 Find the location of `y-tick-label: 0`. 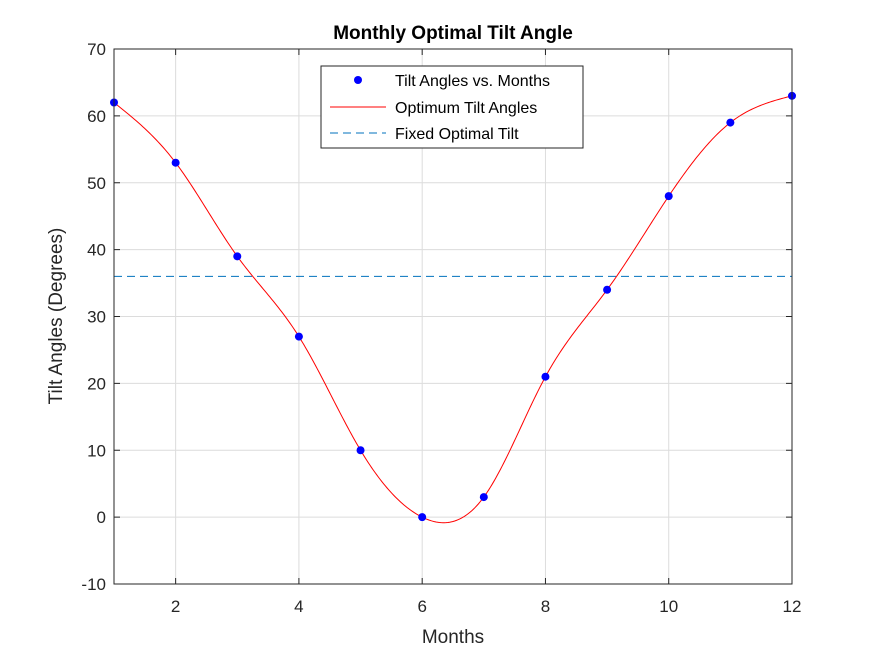

y-tick-label: 0 is located at coordinates (101, 517).